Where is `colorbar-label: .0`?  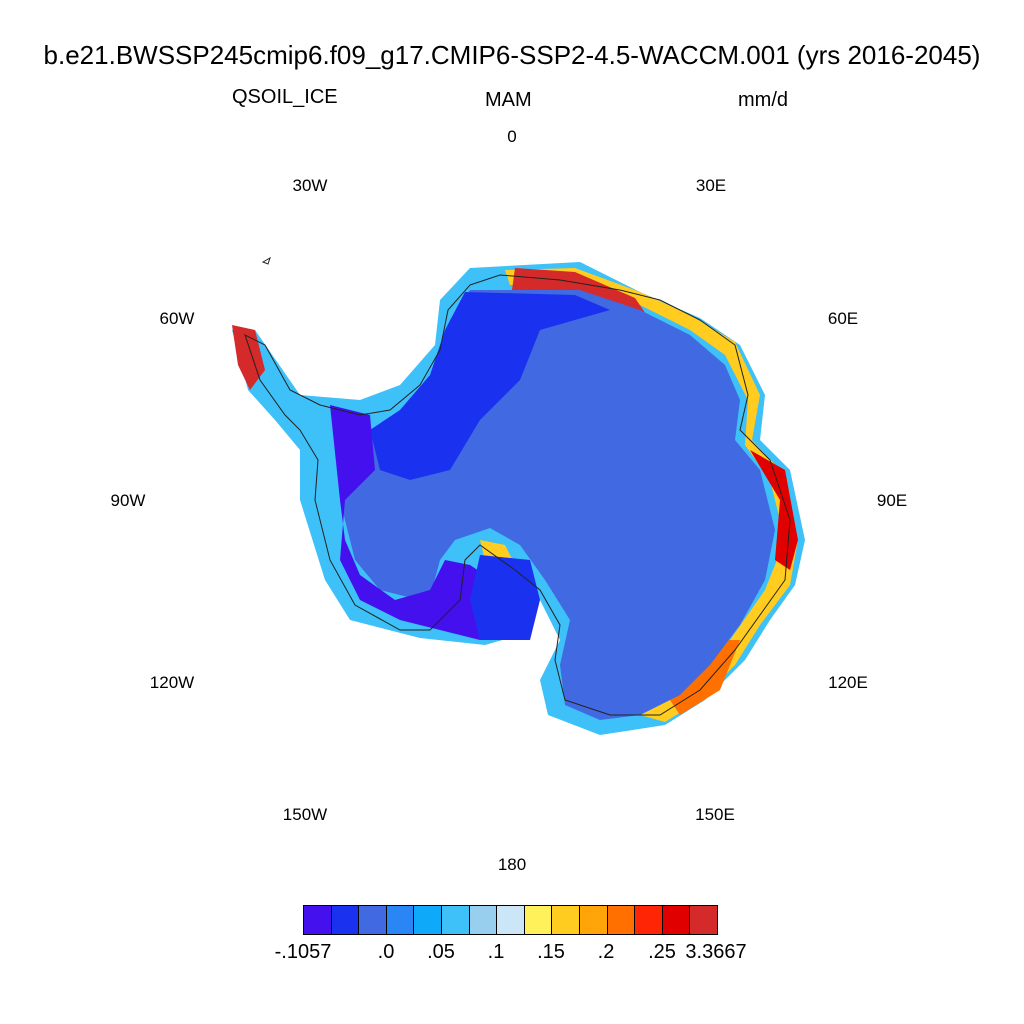 colorbar-label: .0 is located at coordinates (386, 952).